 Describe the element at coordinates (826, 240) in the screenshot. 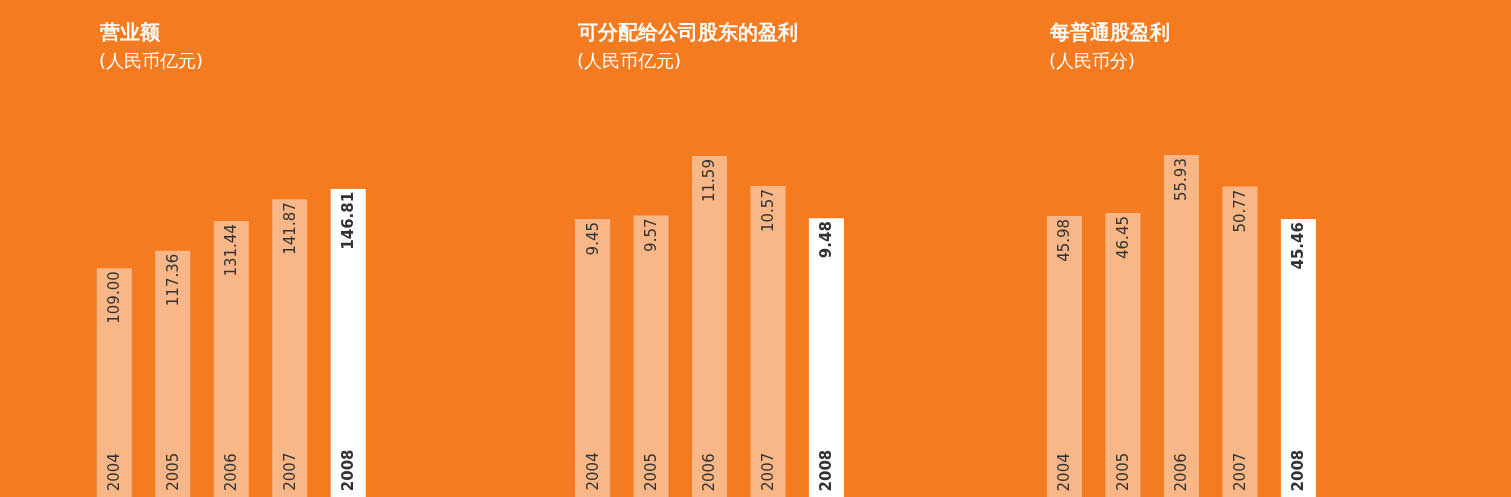

I see `data-label: 9.48` at that location.